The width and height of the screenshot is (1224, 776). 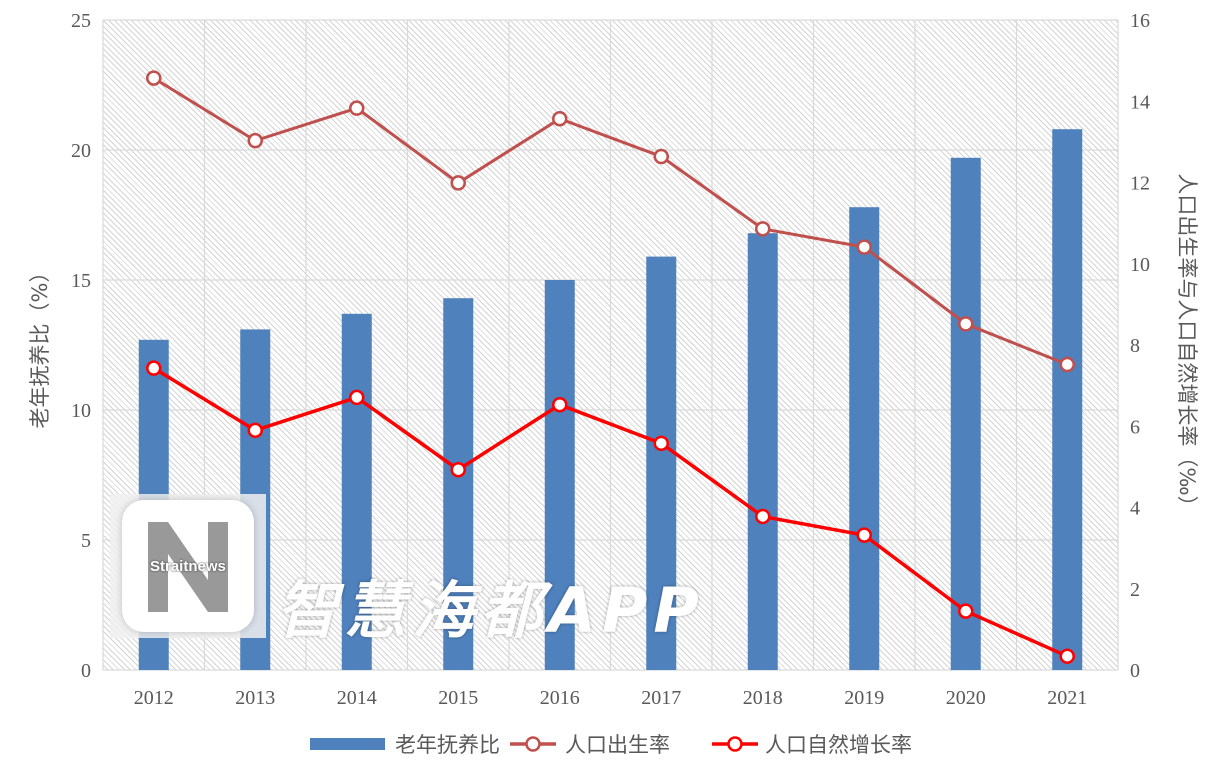 What do you see at coordinates (490, 610) in the screenshot?
I see `watermark-text: 智慧海都APP` at bounding box center [490, 610].